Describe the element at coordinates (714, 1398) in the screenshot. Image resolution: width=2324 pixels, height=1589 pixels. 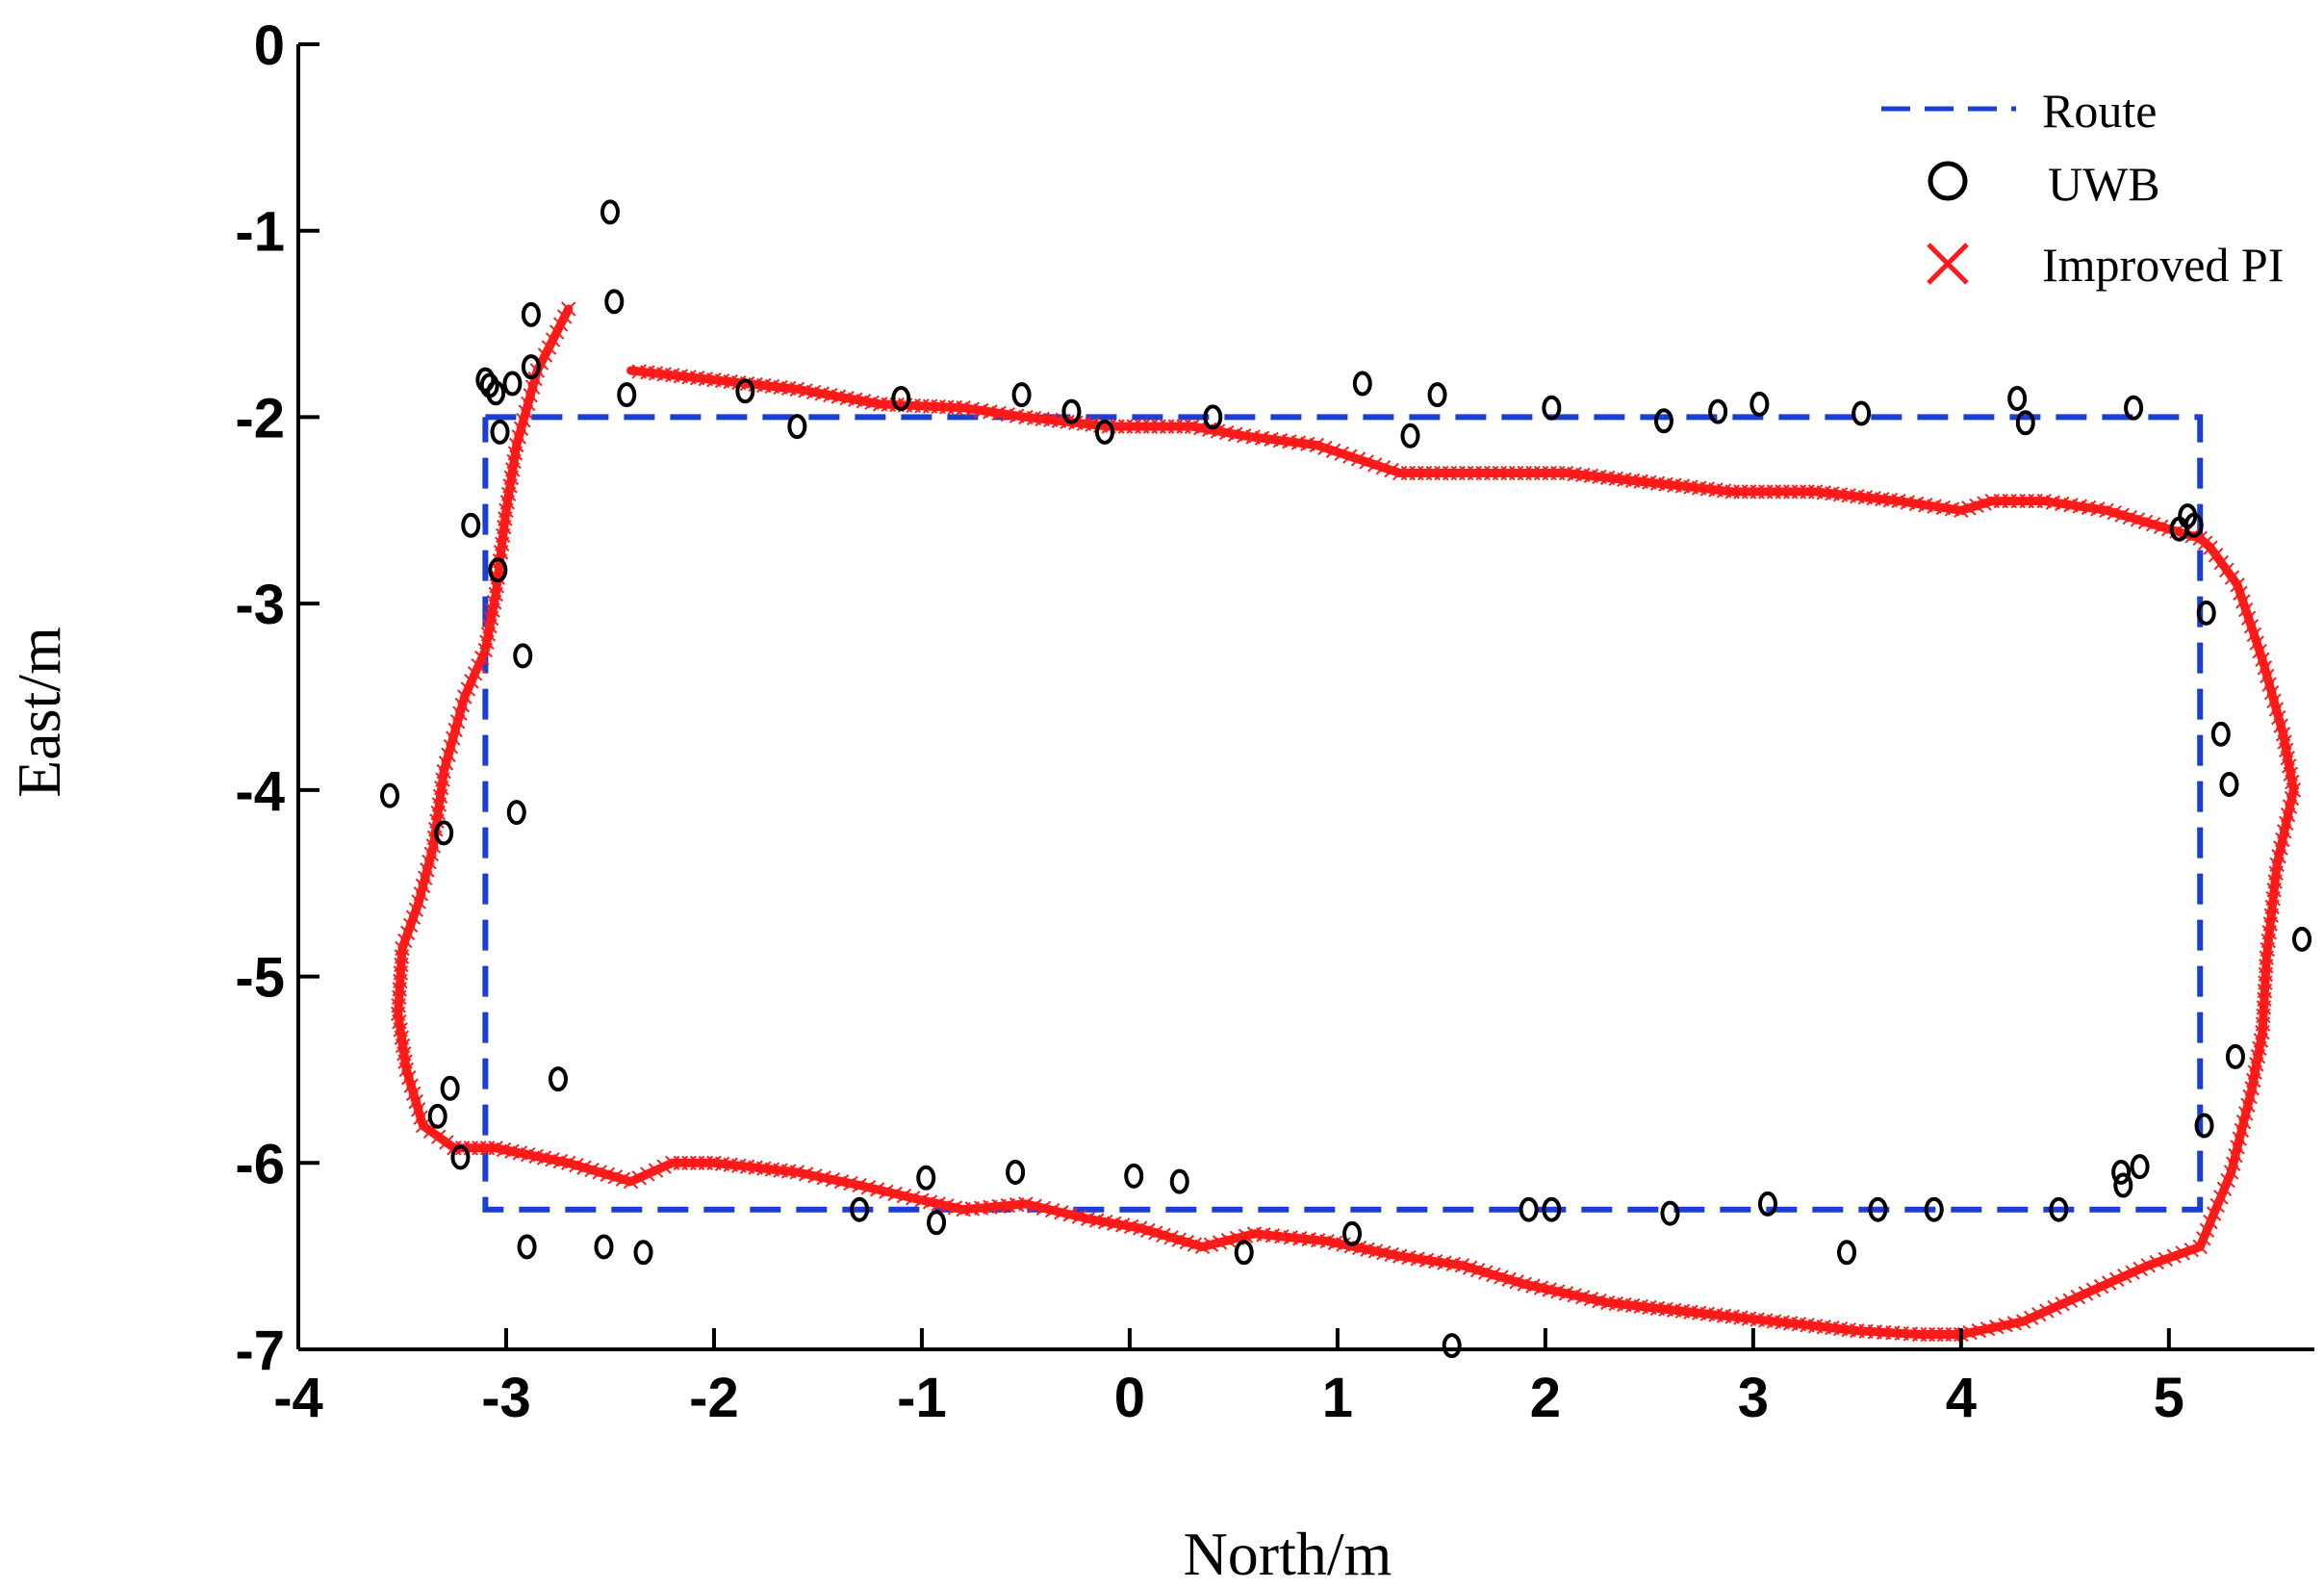
I see `x-tick-label: -2` at that location.